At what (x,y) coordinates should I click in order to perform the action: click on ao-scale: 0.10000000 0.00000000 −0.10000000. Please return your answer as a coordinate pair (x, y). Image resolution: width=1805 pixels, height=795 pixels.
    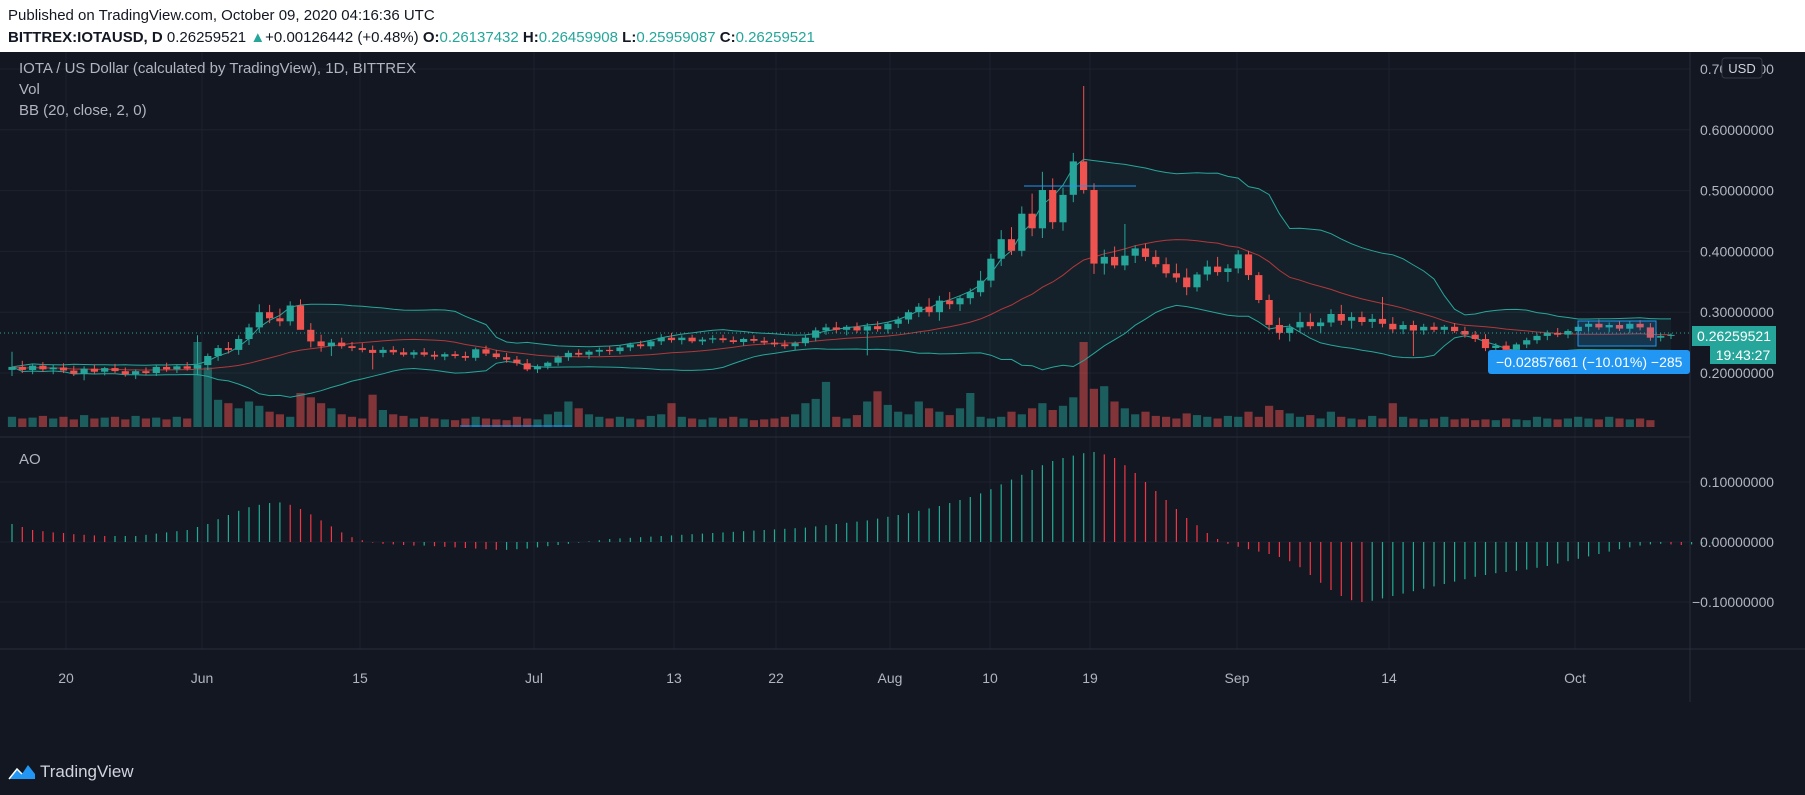
    Looking at the image, I should click on (1733, 542).